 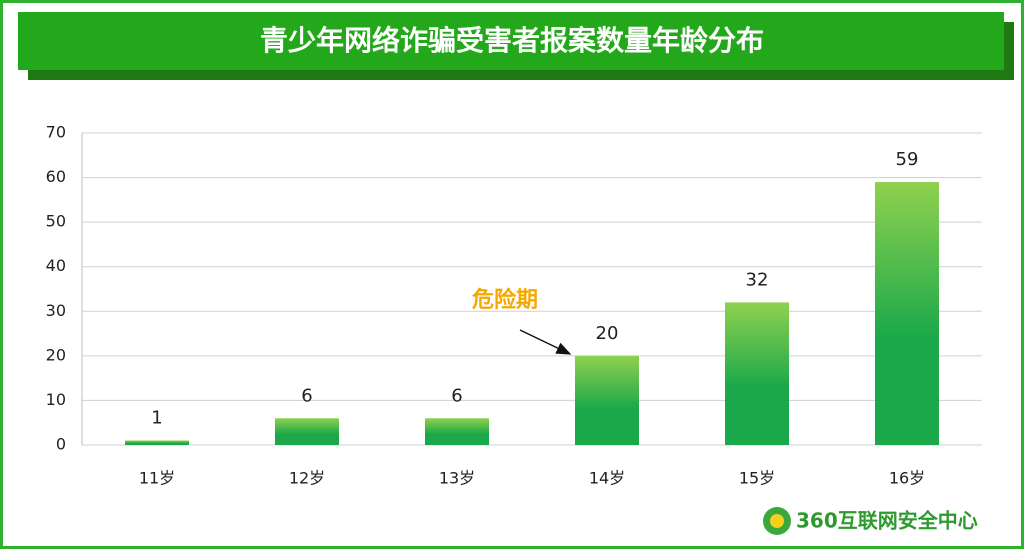 I want to click on x-tick-label: 16岁, so click(x=907, y=478).